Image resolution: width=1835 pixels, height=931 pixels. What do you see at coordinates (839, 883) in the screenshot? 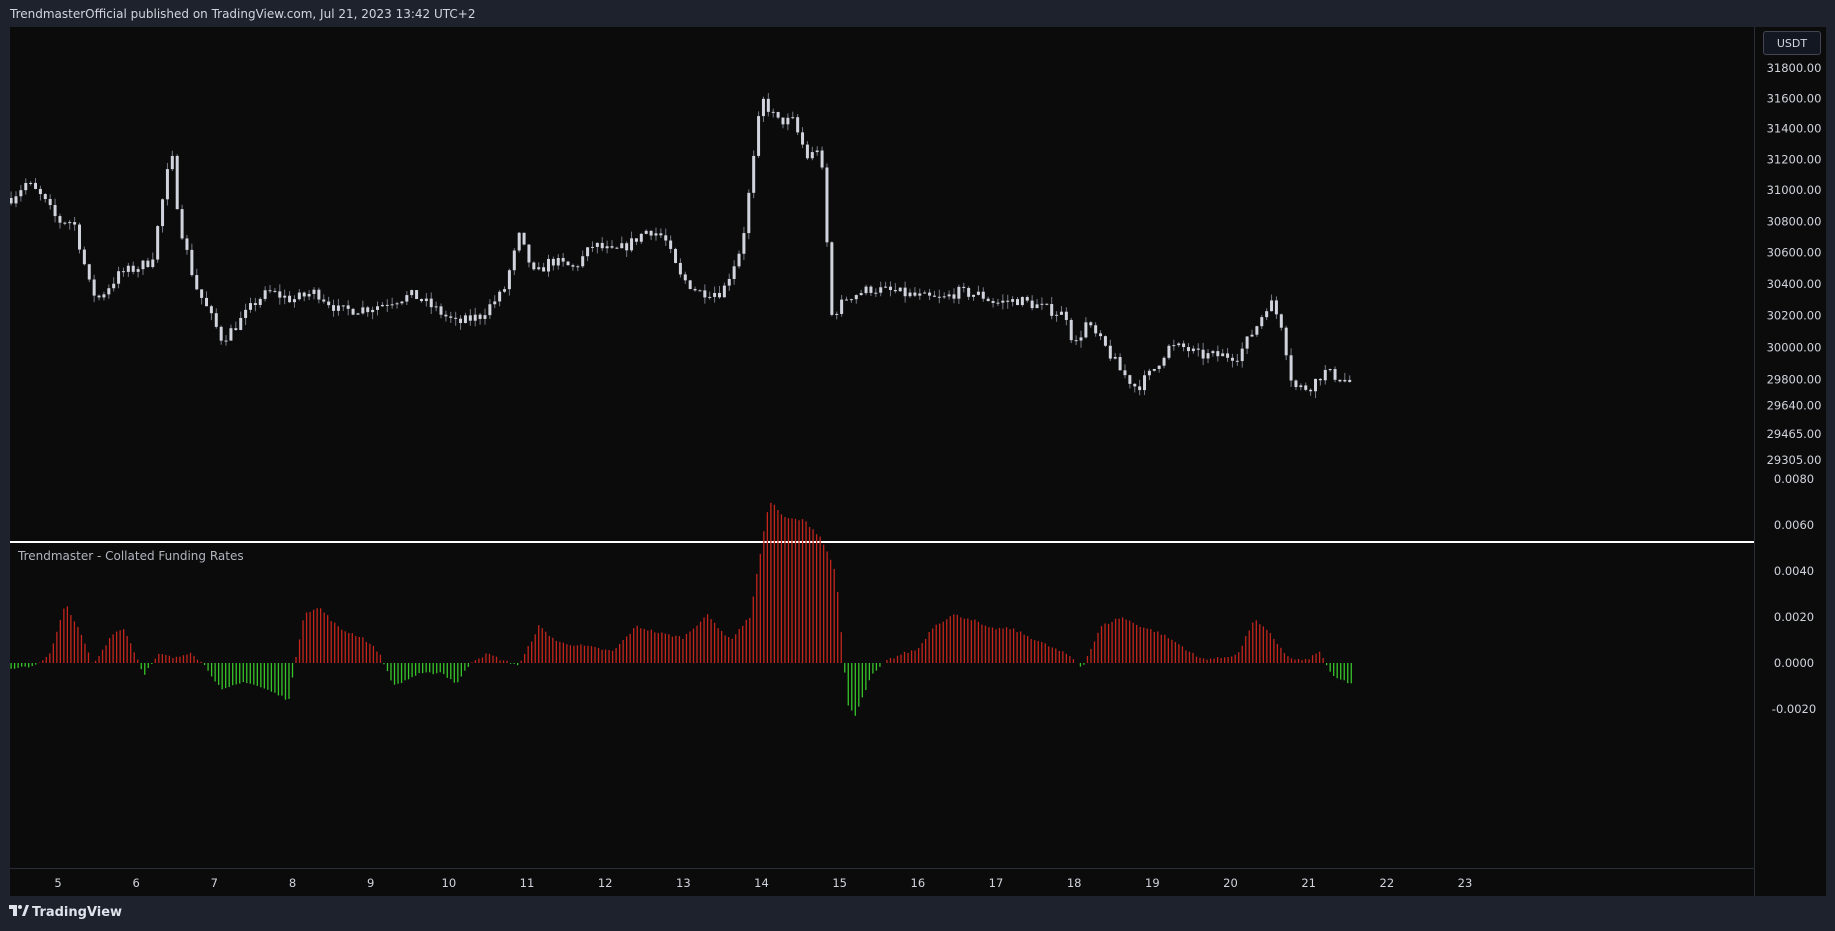
I see `time-tick-label: 15` at bounding box center [839, 883].